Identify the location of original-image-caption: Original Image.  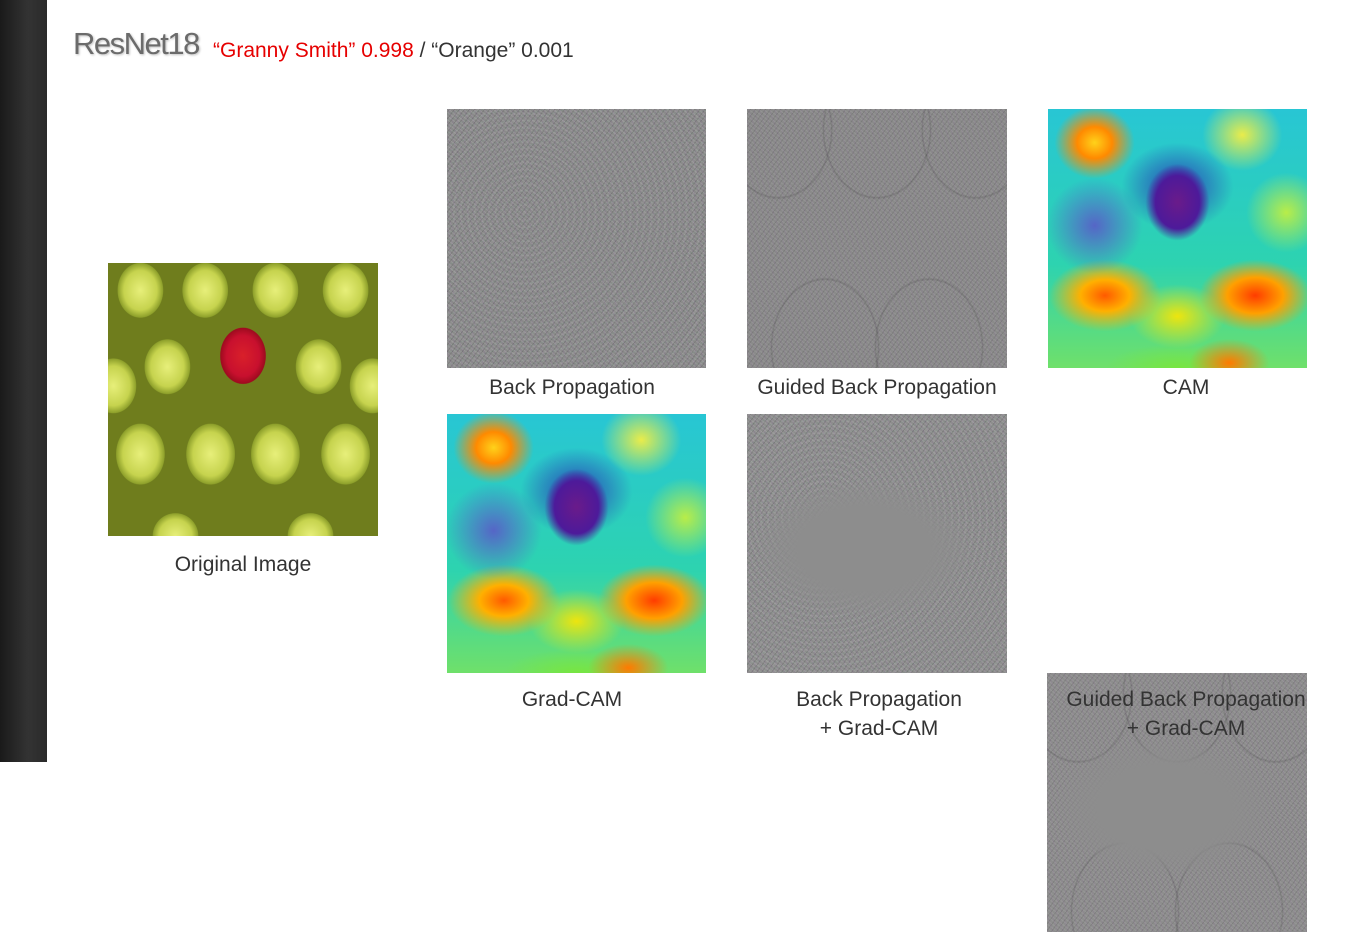
(243, 564).